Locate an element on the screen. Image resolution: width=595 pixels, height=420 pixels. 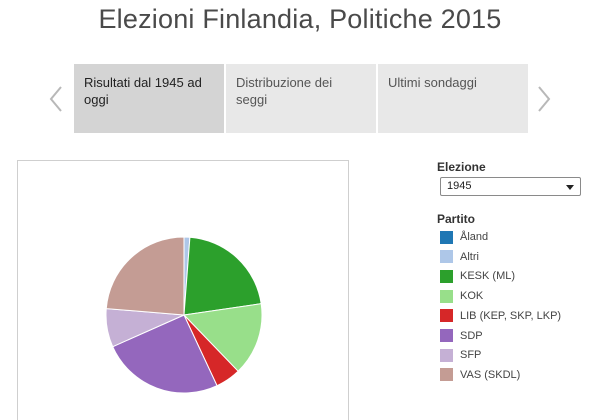
legend-item: SDP is located at coordinates (461, 336).